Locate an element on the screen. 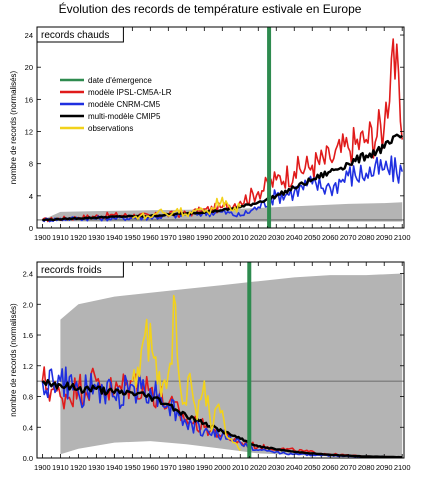  y-tick-label: 8 is located at coordinates (31, 164).